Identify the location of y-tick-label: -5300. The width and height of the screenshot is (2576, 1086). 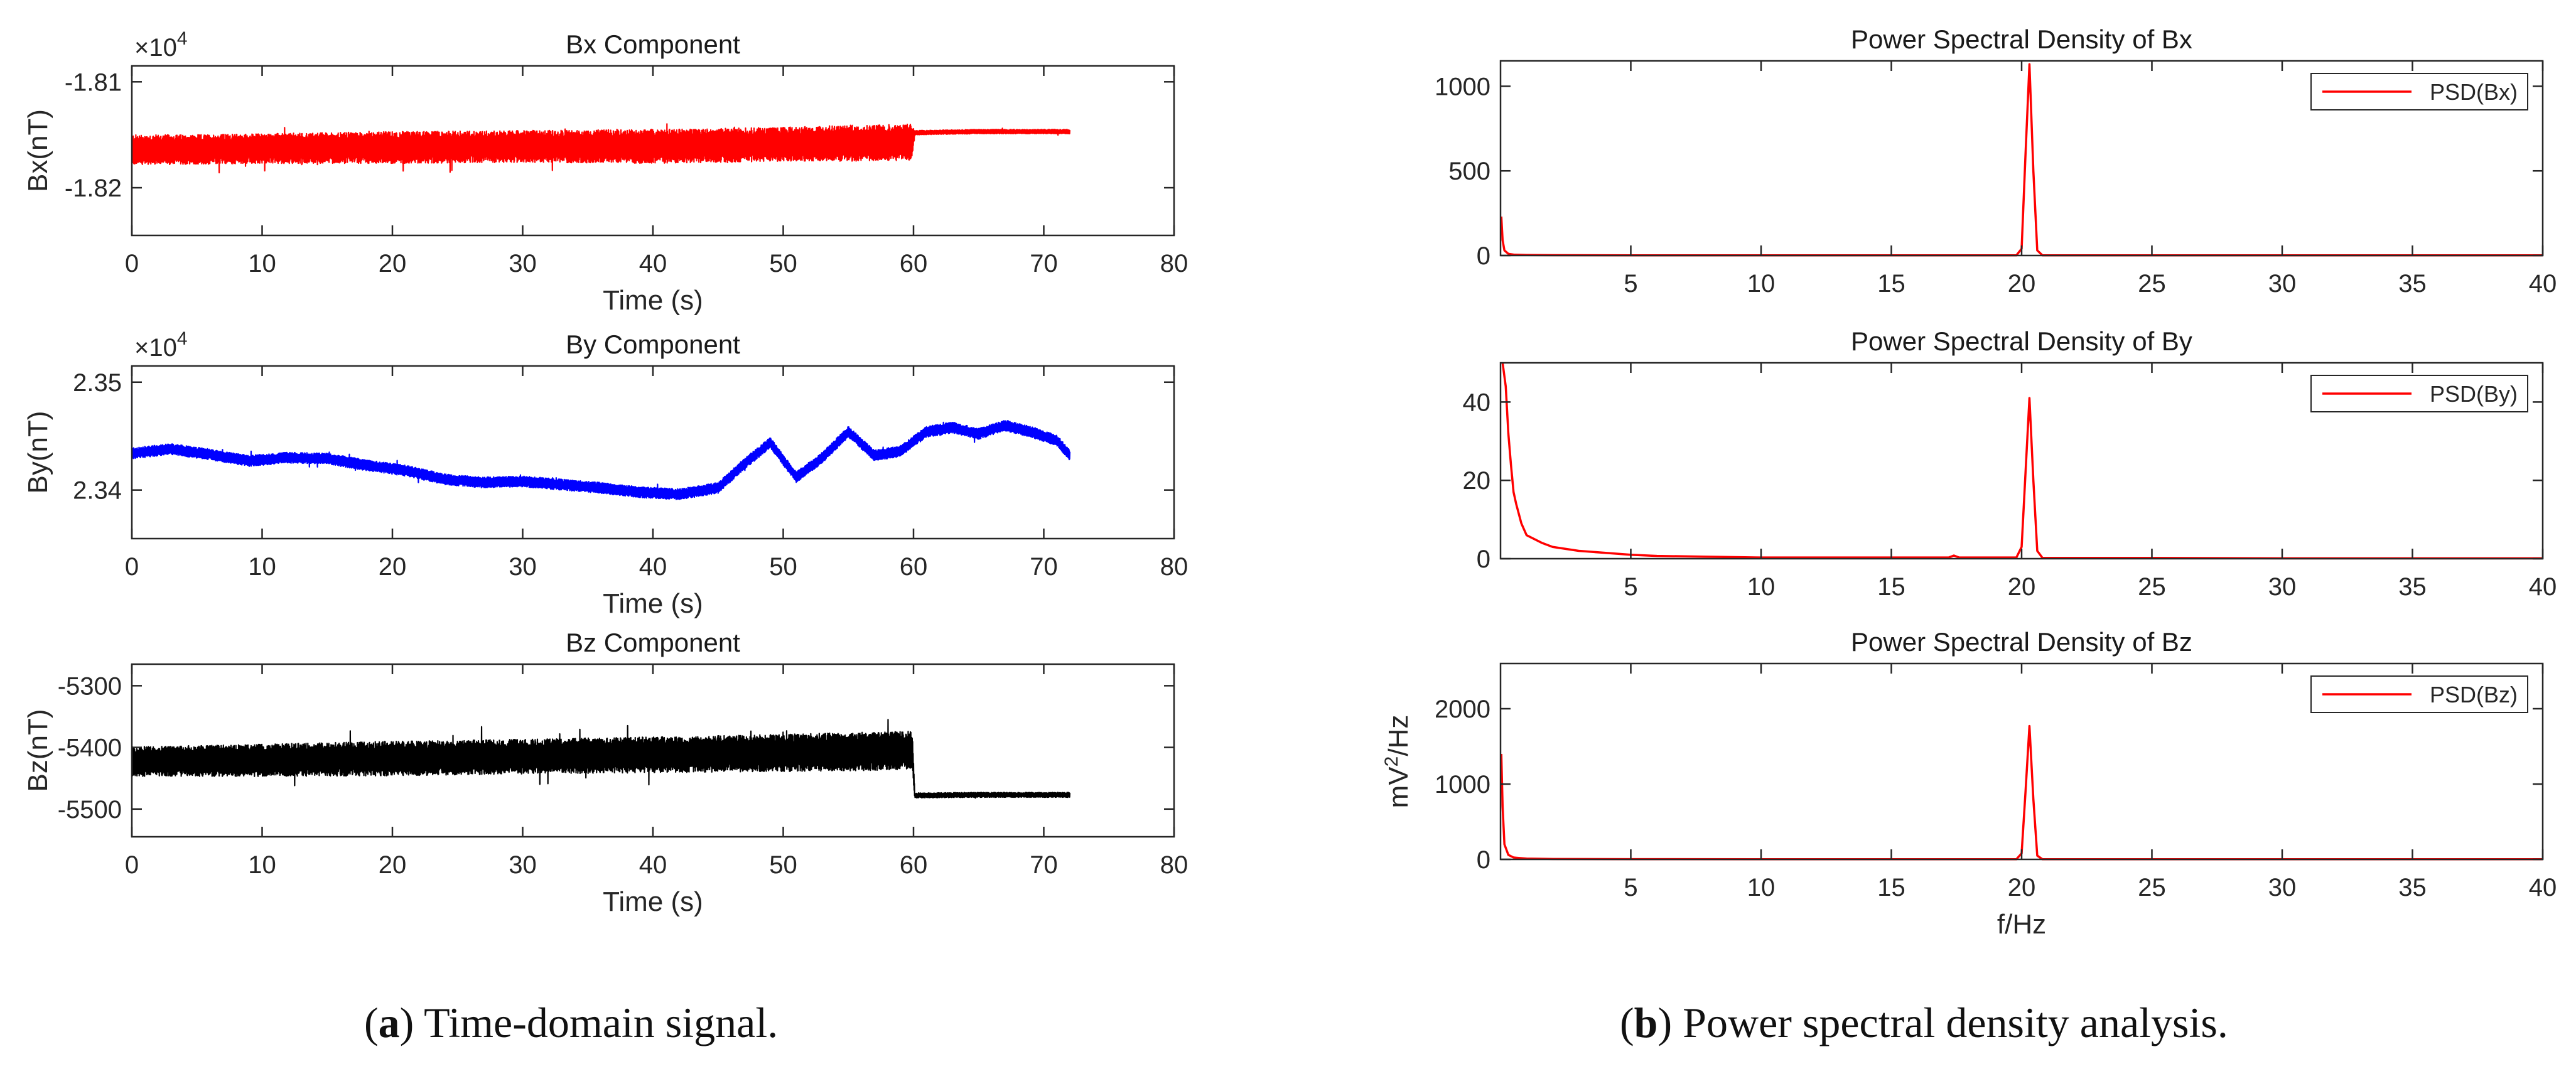
(90, 686).